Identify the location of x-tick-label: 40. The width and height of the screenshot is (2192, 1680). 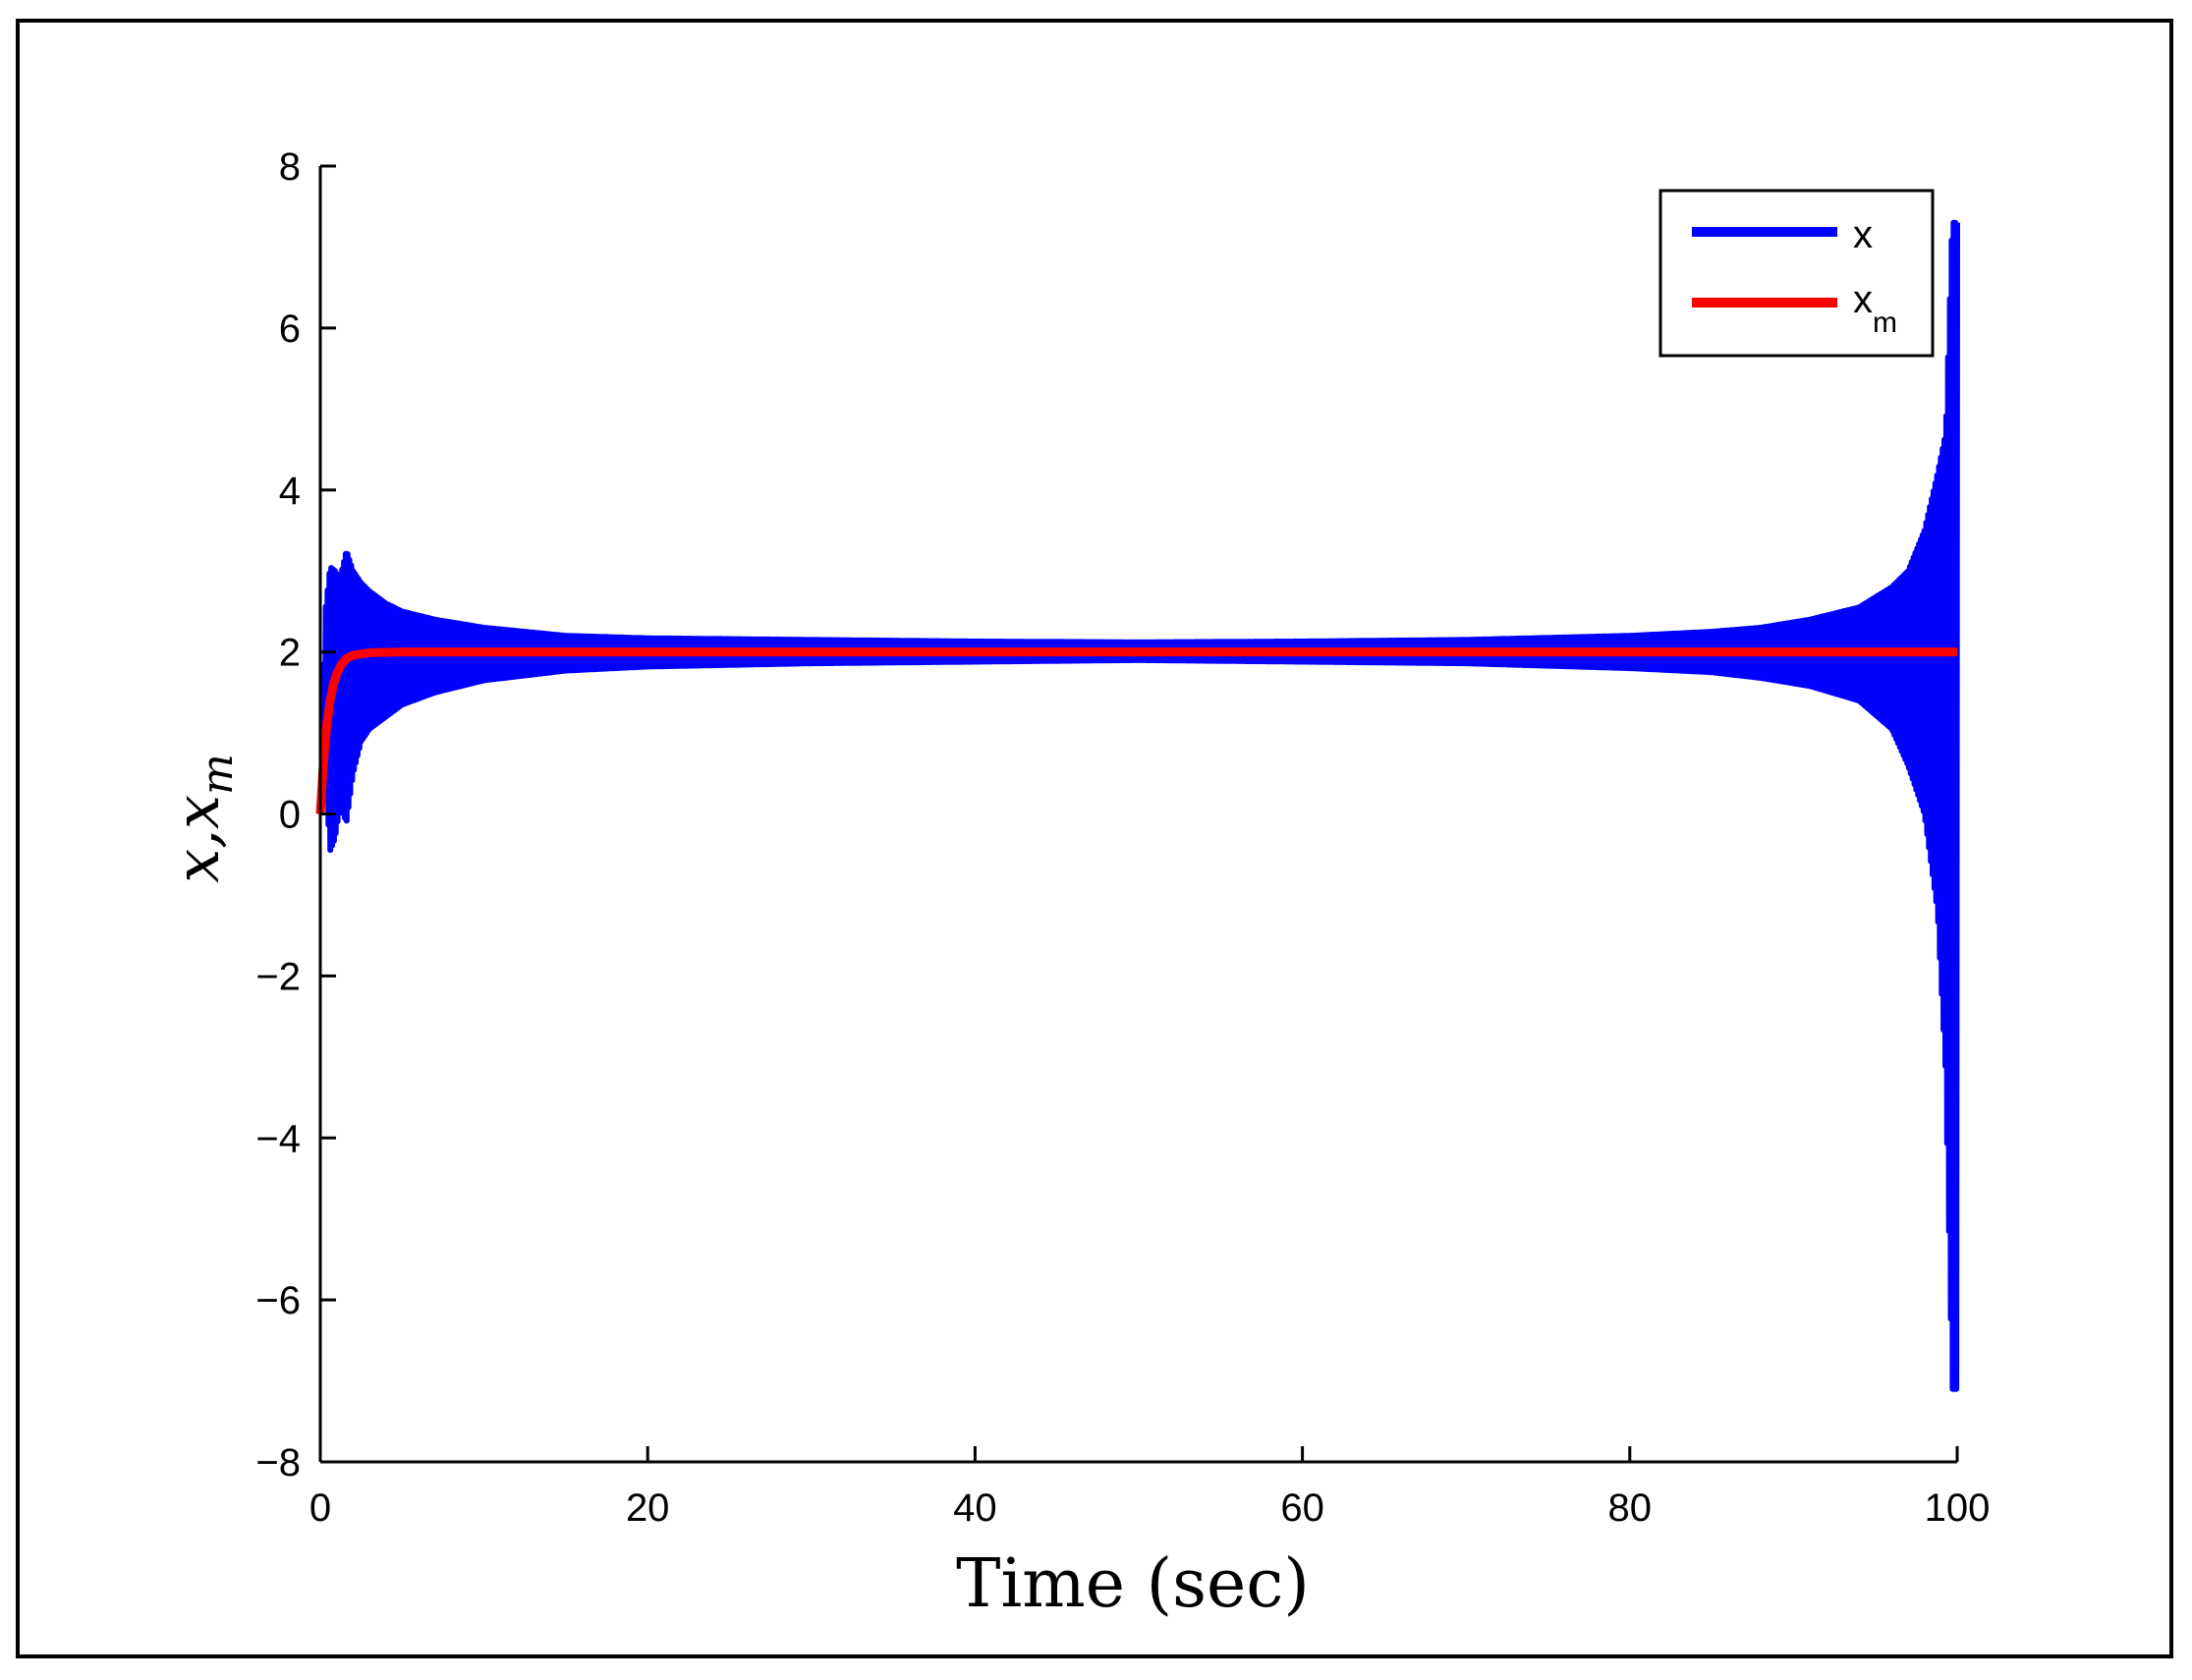
(975, 1508).